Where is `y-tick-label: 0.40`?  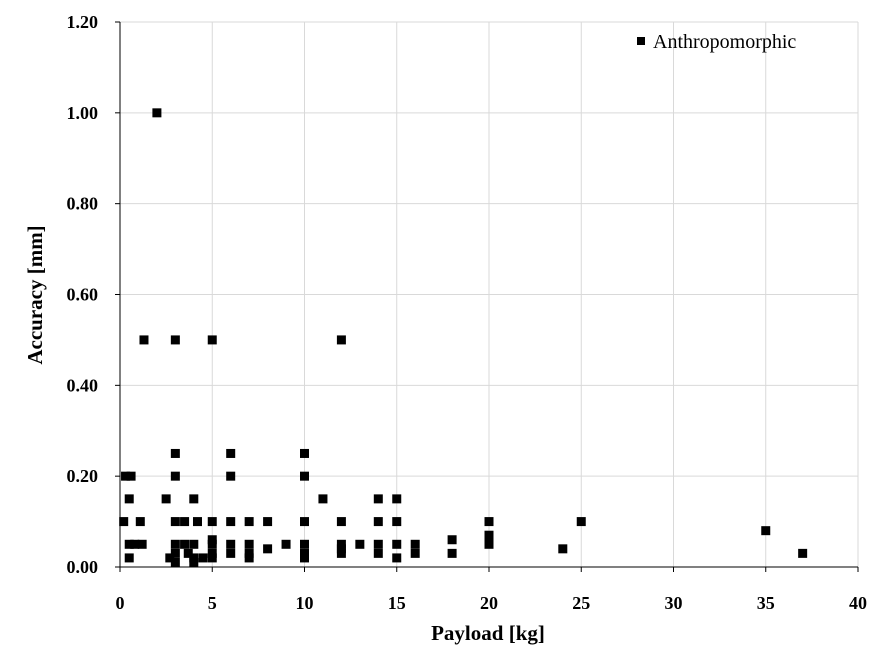 y-tick-label: 0.40 is located at coordinates (83, 385).